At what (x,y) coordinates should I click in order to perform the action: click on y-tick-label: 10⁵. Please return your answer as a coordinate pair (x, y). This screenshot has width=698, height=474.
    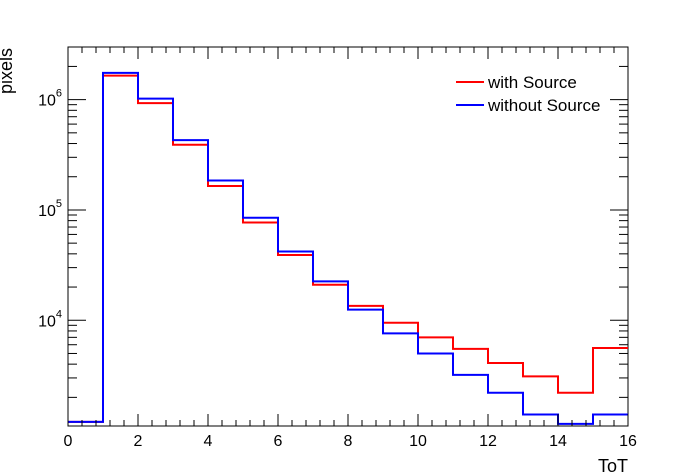
    Looking at the image, I should click on (50, 209).